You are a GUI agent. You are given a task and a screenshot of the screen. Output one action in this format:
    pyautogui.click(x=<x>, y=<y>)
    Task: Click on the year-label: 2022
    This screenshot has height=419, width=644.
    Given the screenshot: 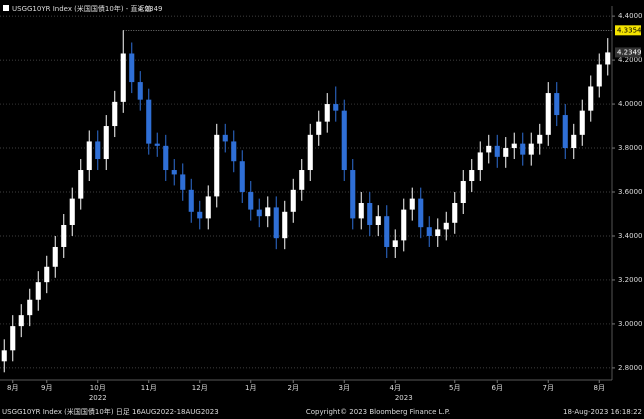 What is the action you would take?
    pyautogui.click(x=98, y=398)
    